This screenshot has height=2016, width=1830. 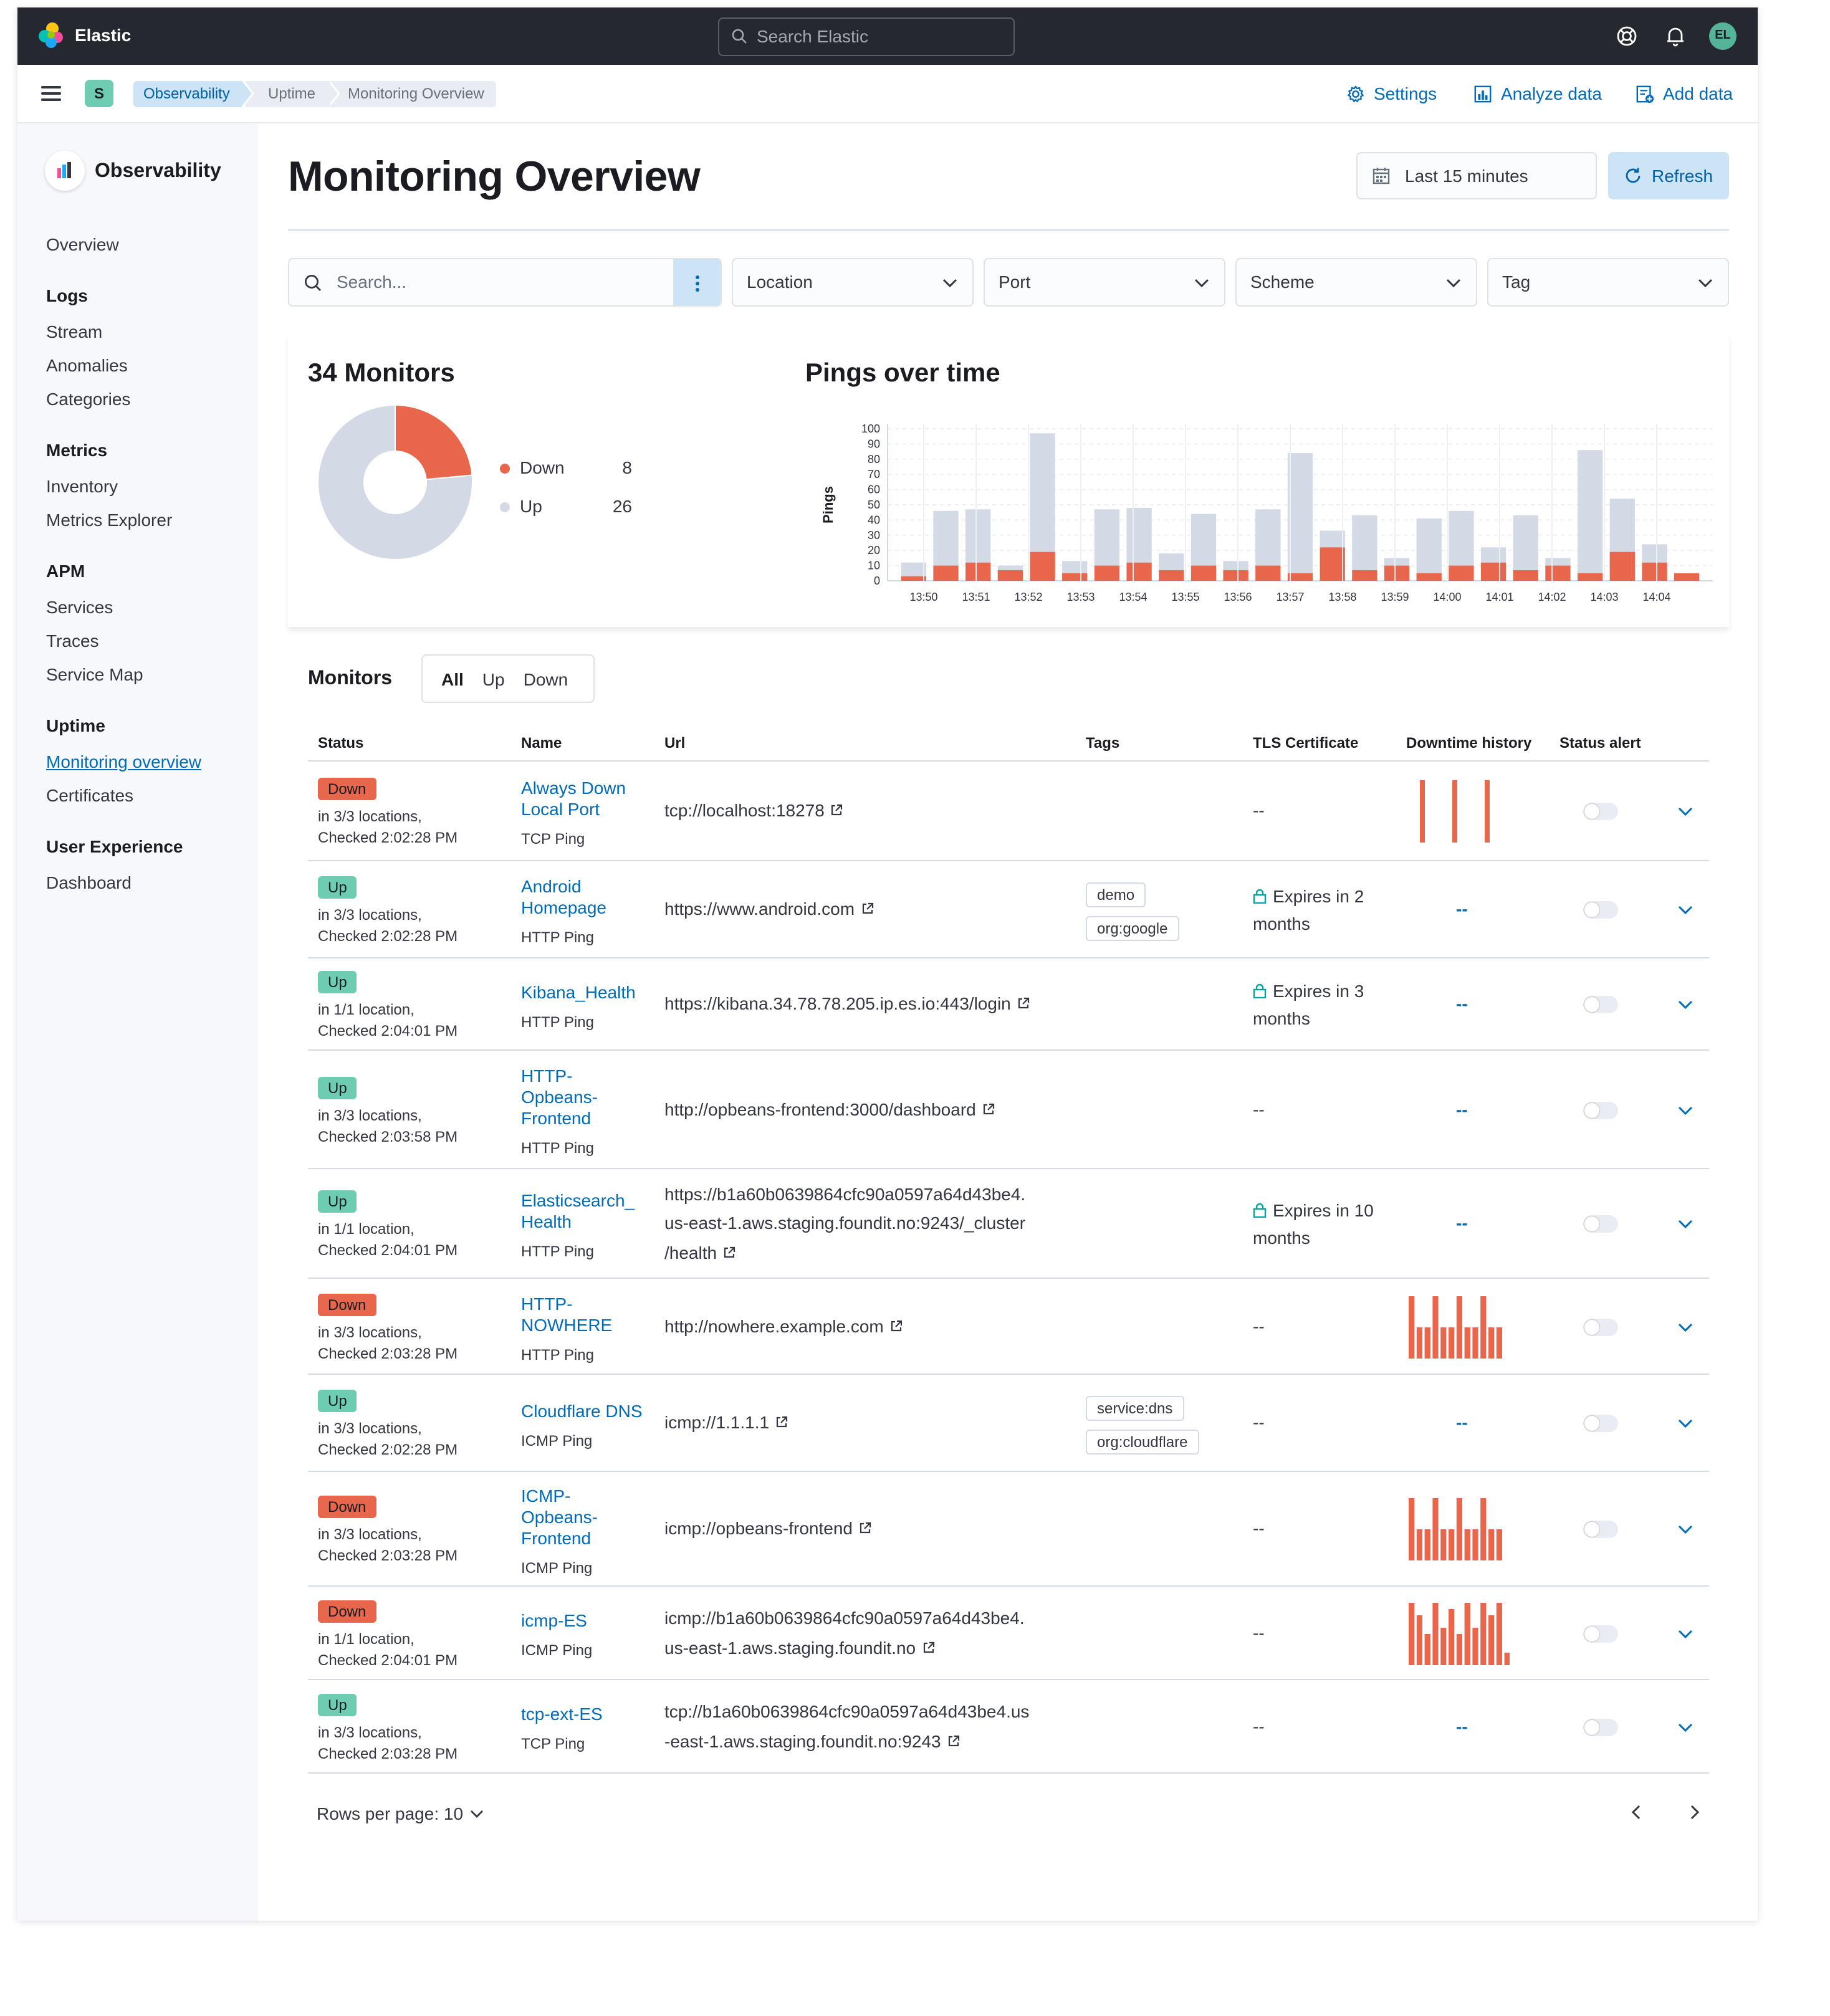 I want to click on space-badge: S, so click(x=99, y=93).